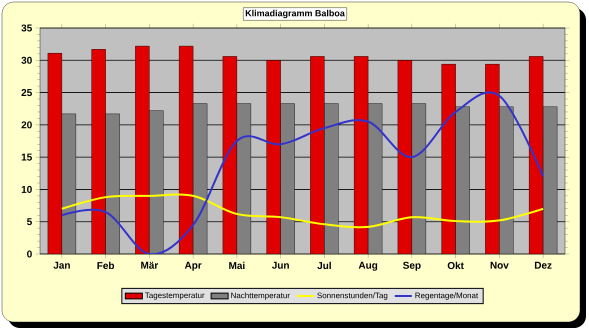  What do you see at coordinates (26, 28) in the screenshot?
I see `y-tick-label: 35` at bounding box center [26, 28].